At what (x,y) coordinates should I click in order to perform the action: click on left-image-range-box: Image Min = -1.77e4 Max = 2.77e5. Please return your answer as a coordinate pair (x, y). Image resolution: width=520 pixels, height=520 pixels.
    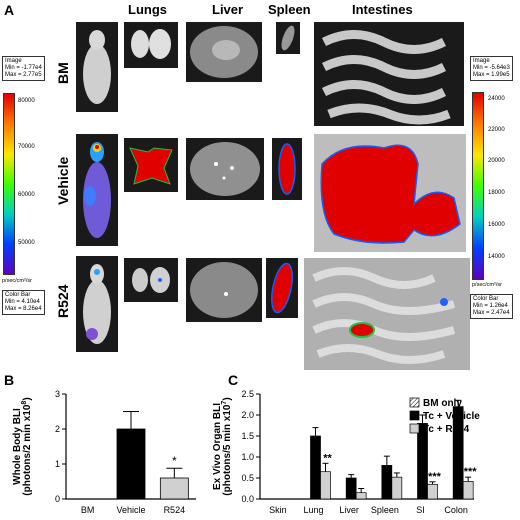
    Looking at the image, I should click on (23, 68).